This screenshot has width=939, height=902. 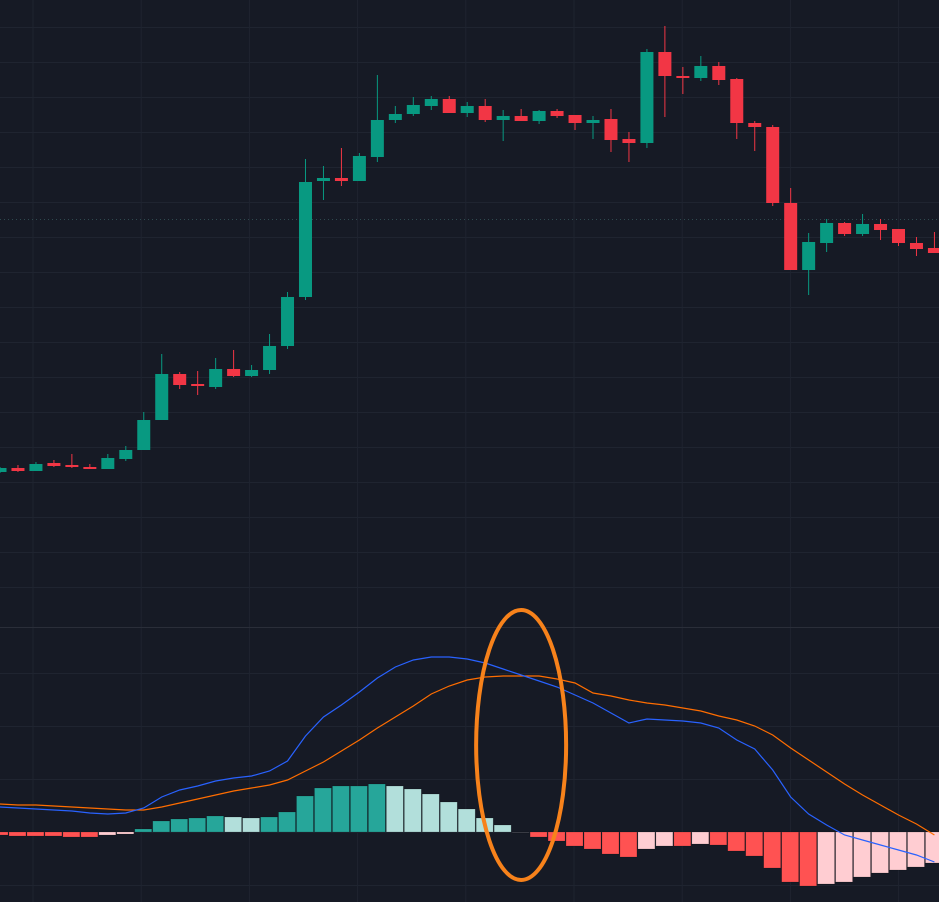 I want to click on annotation, so click(x=521, y=745).